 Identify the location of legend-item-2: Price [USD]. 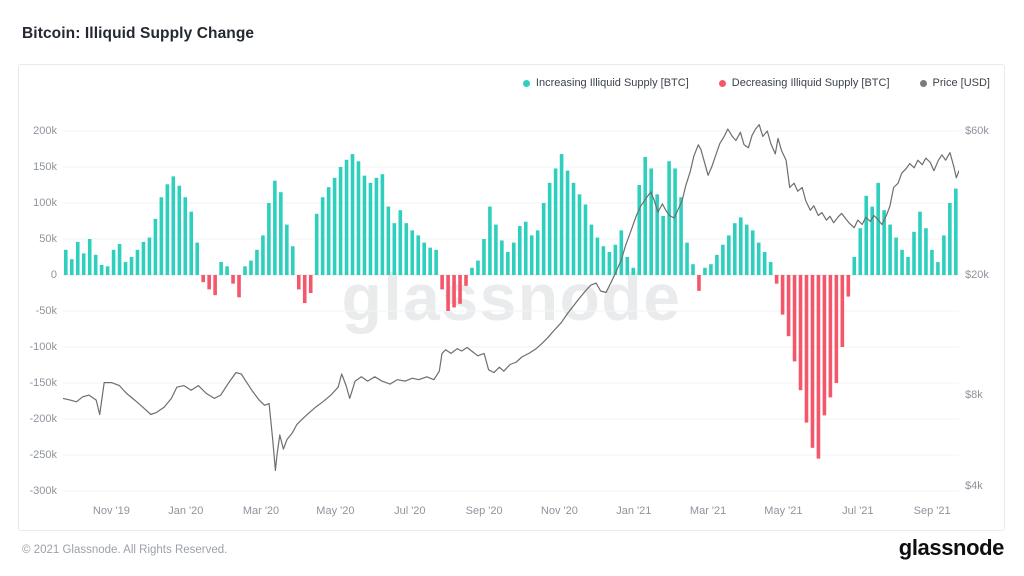
(954, 83).